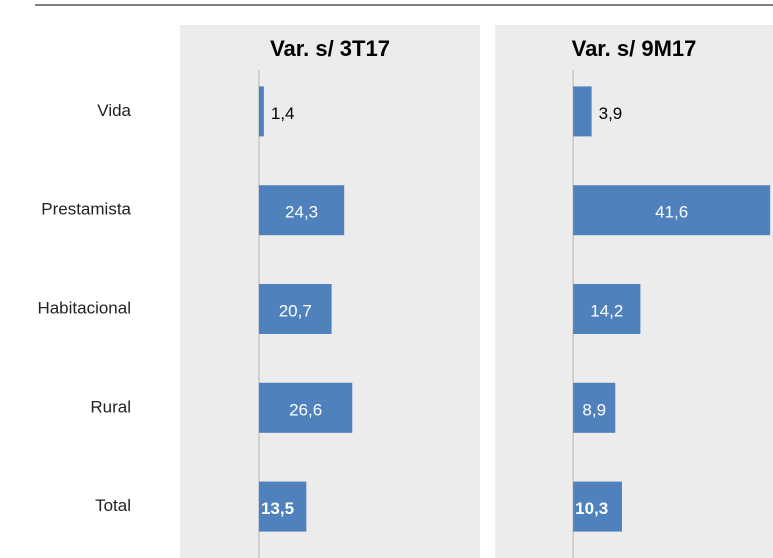 The width and height of the screenshot is (773, 558). I want to click on category-label: Total, so click(113, 505).